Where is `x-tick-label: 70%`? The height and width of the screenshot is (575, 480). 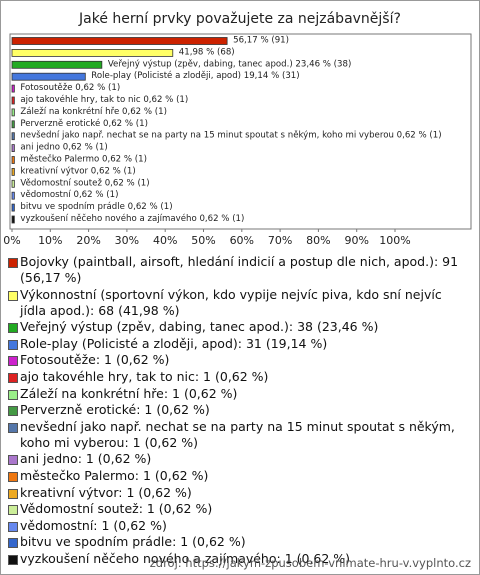 x-tick-label: 70% is located at coordinates (280, 240).